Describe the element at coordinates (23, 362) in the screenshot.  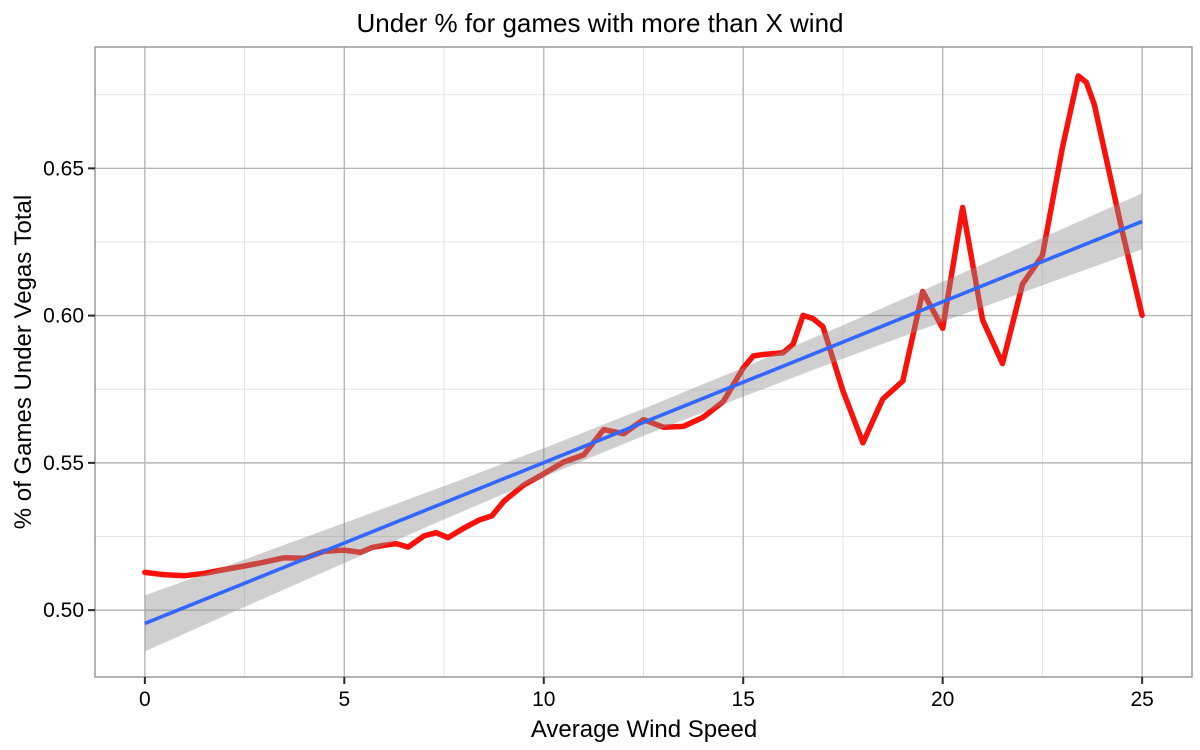
I see `y-axis-title: % of Games Under Vegas Total` at that location.